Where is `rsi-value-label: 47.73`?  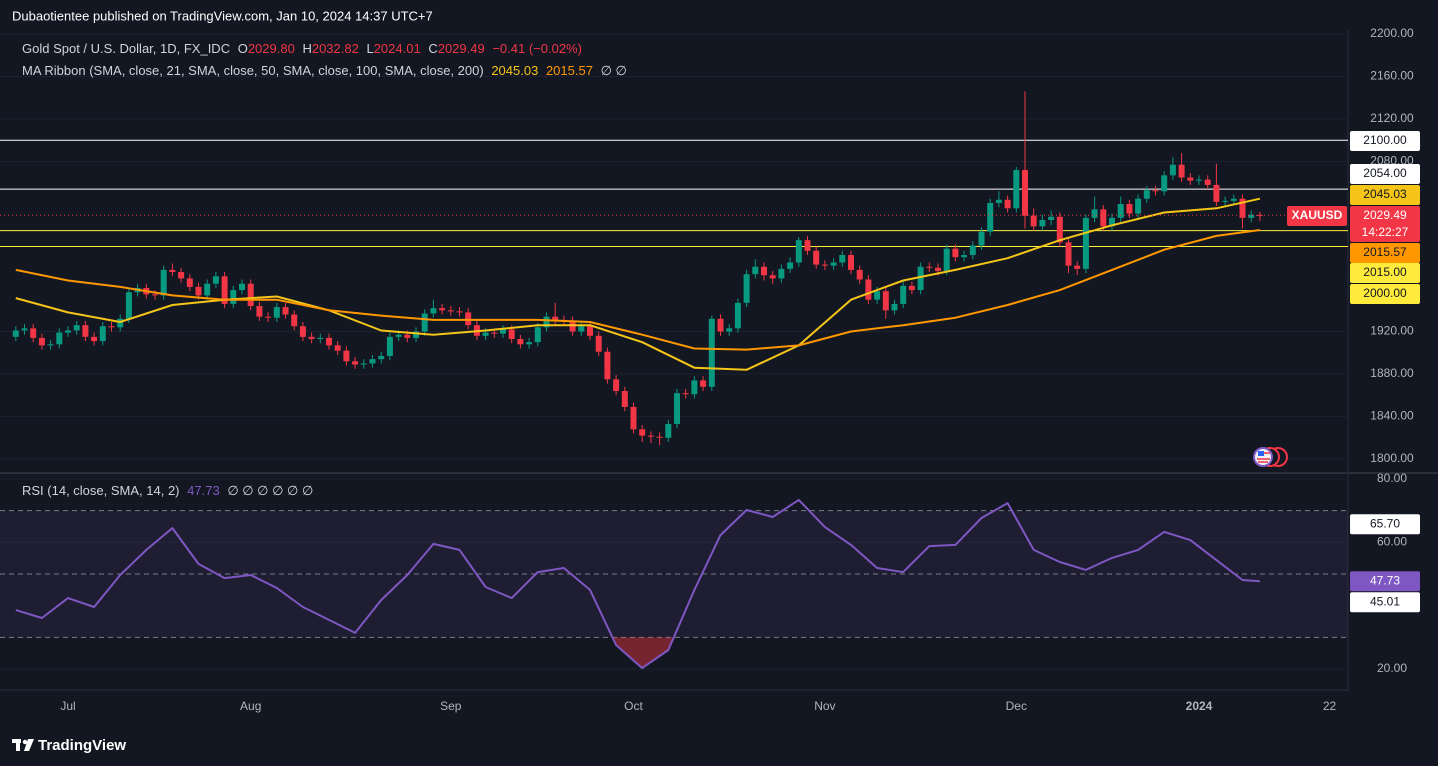
rsi-value-label: 47.73 is located at coordinates (1385, 580).